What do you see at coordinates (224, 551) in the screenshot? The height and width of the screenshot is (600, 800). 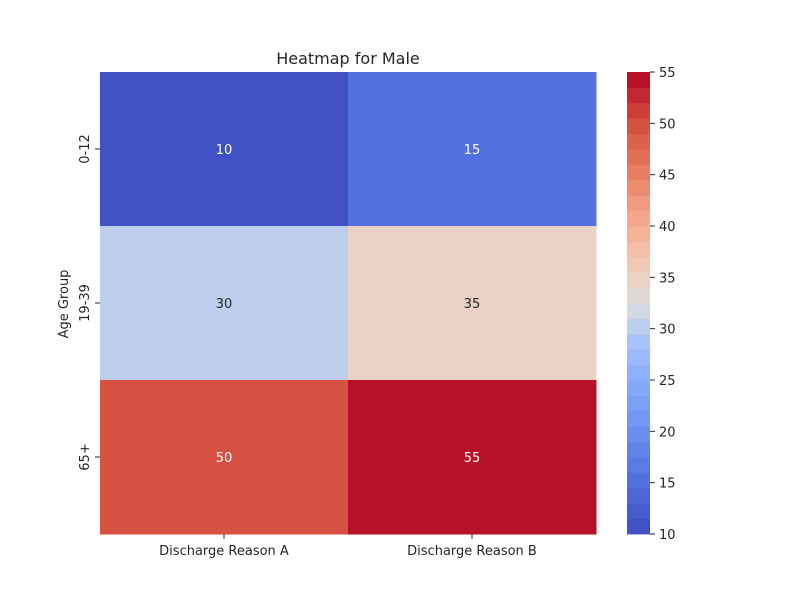 I see `x-tick-label: Discharge Reason A` at bounding box center [224, 551].